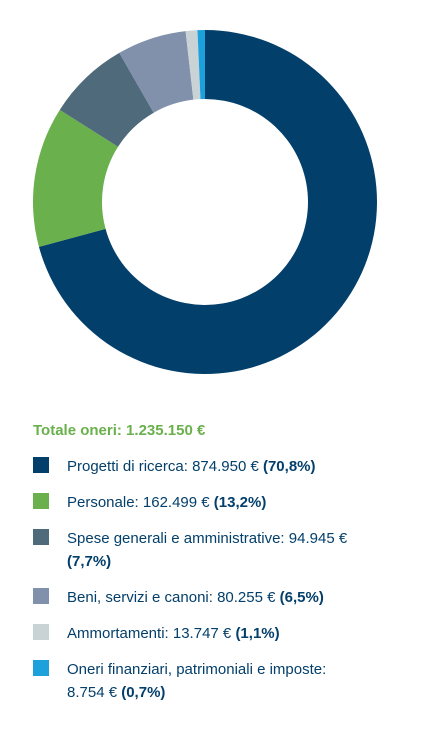  Describe the element at coordinates (103, 502) in the screenshot. I see `legend-label: Personale:` at that location.